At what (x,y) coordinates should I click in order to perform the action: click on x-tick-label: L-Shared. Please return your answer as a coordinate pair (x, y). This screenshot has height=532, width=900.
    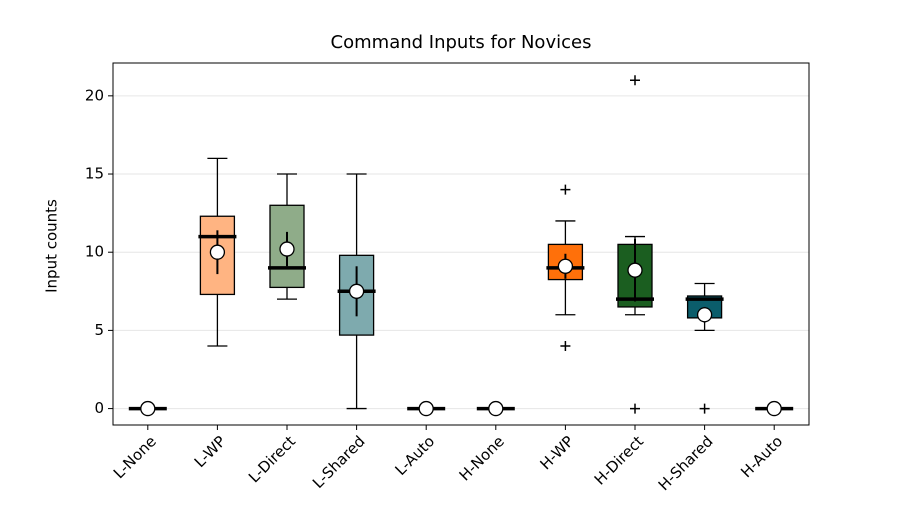
    Looking at the image, I should click on (339, 462).